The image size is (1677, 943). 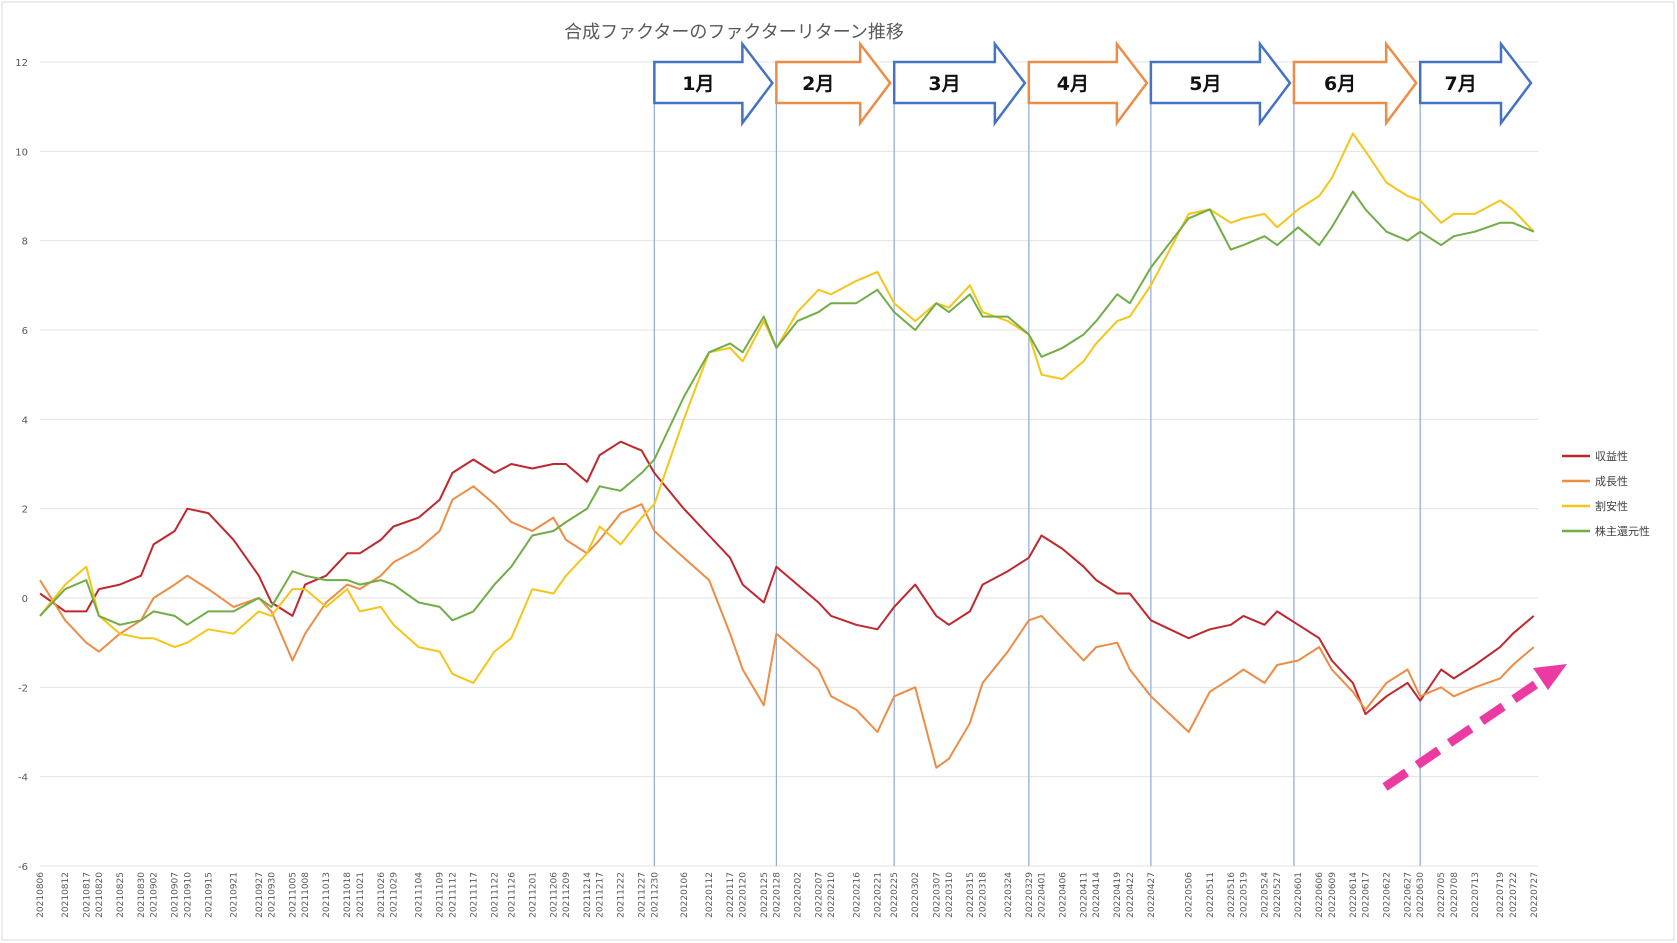 What do you see at coordinates (1042, 895) in the screenshot?
I see `x-tick-label: 20220401` at bounding box center [1042, 895].